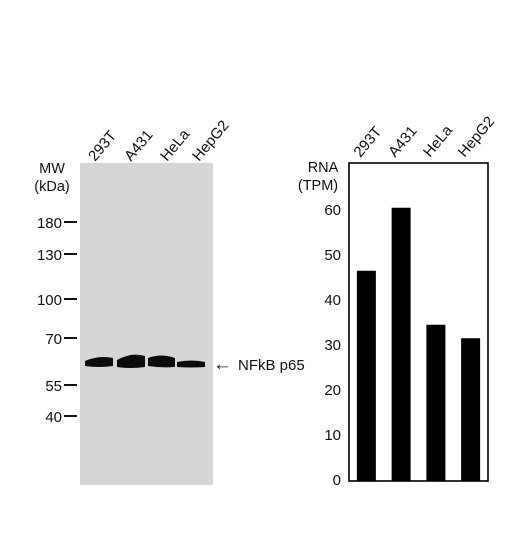 The image size is (532, 533). What do you see at coordinates (53, 386) in the screenshot?
I see `mw-marker-label: 55` at bounding box center [53, 386].